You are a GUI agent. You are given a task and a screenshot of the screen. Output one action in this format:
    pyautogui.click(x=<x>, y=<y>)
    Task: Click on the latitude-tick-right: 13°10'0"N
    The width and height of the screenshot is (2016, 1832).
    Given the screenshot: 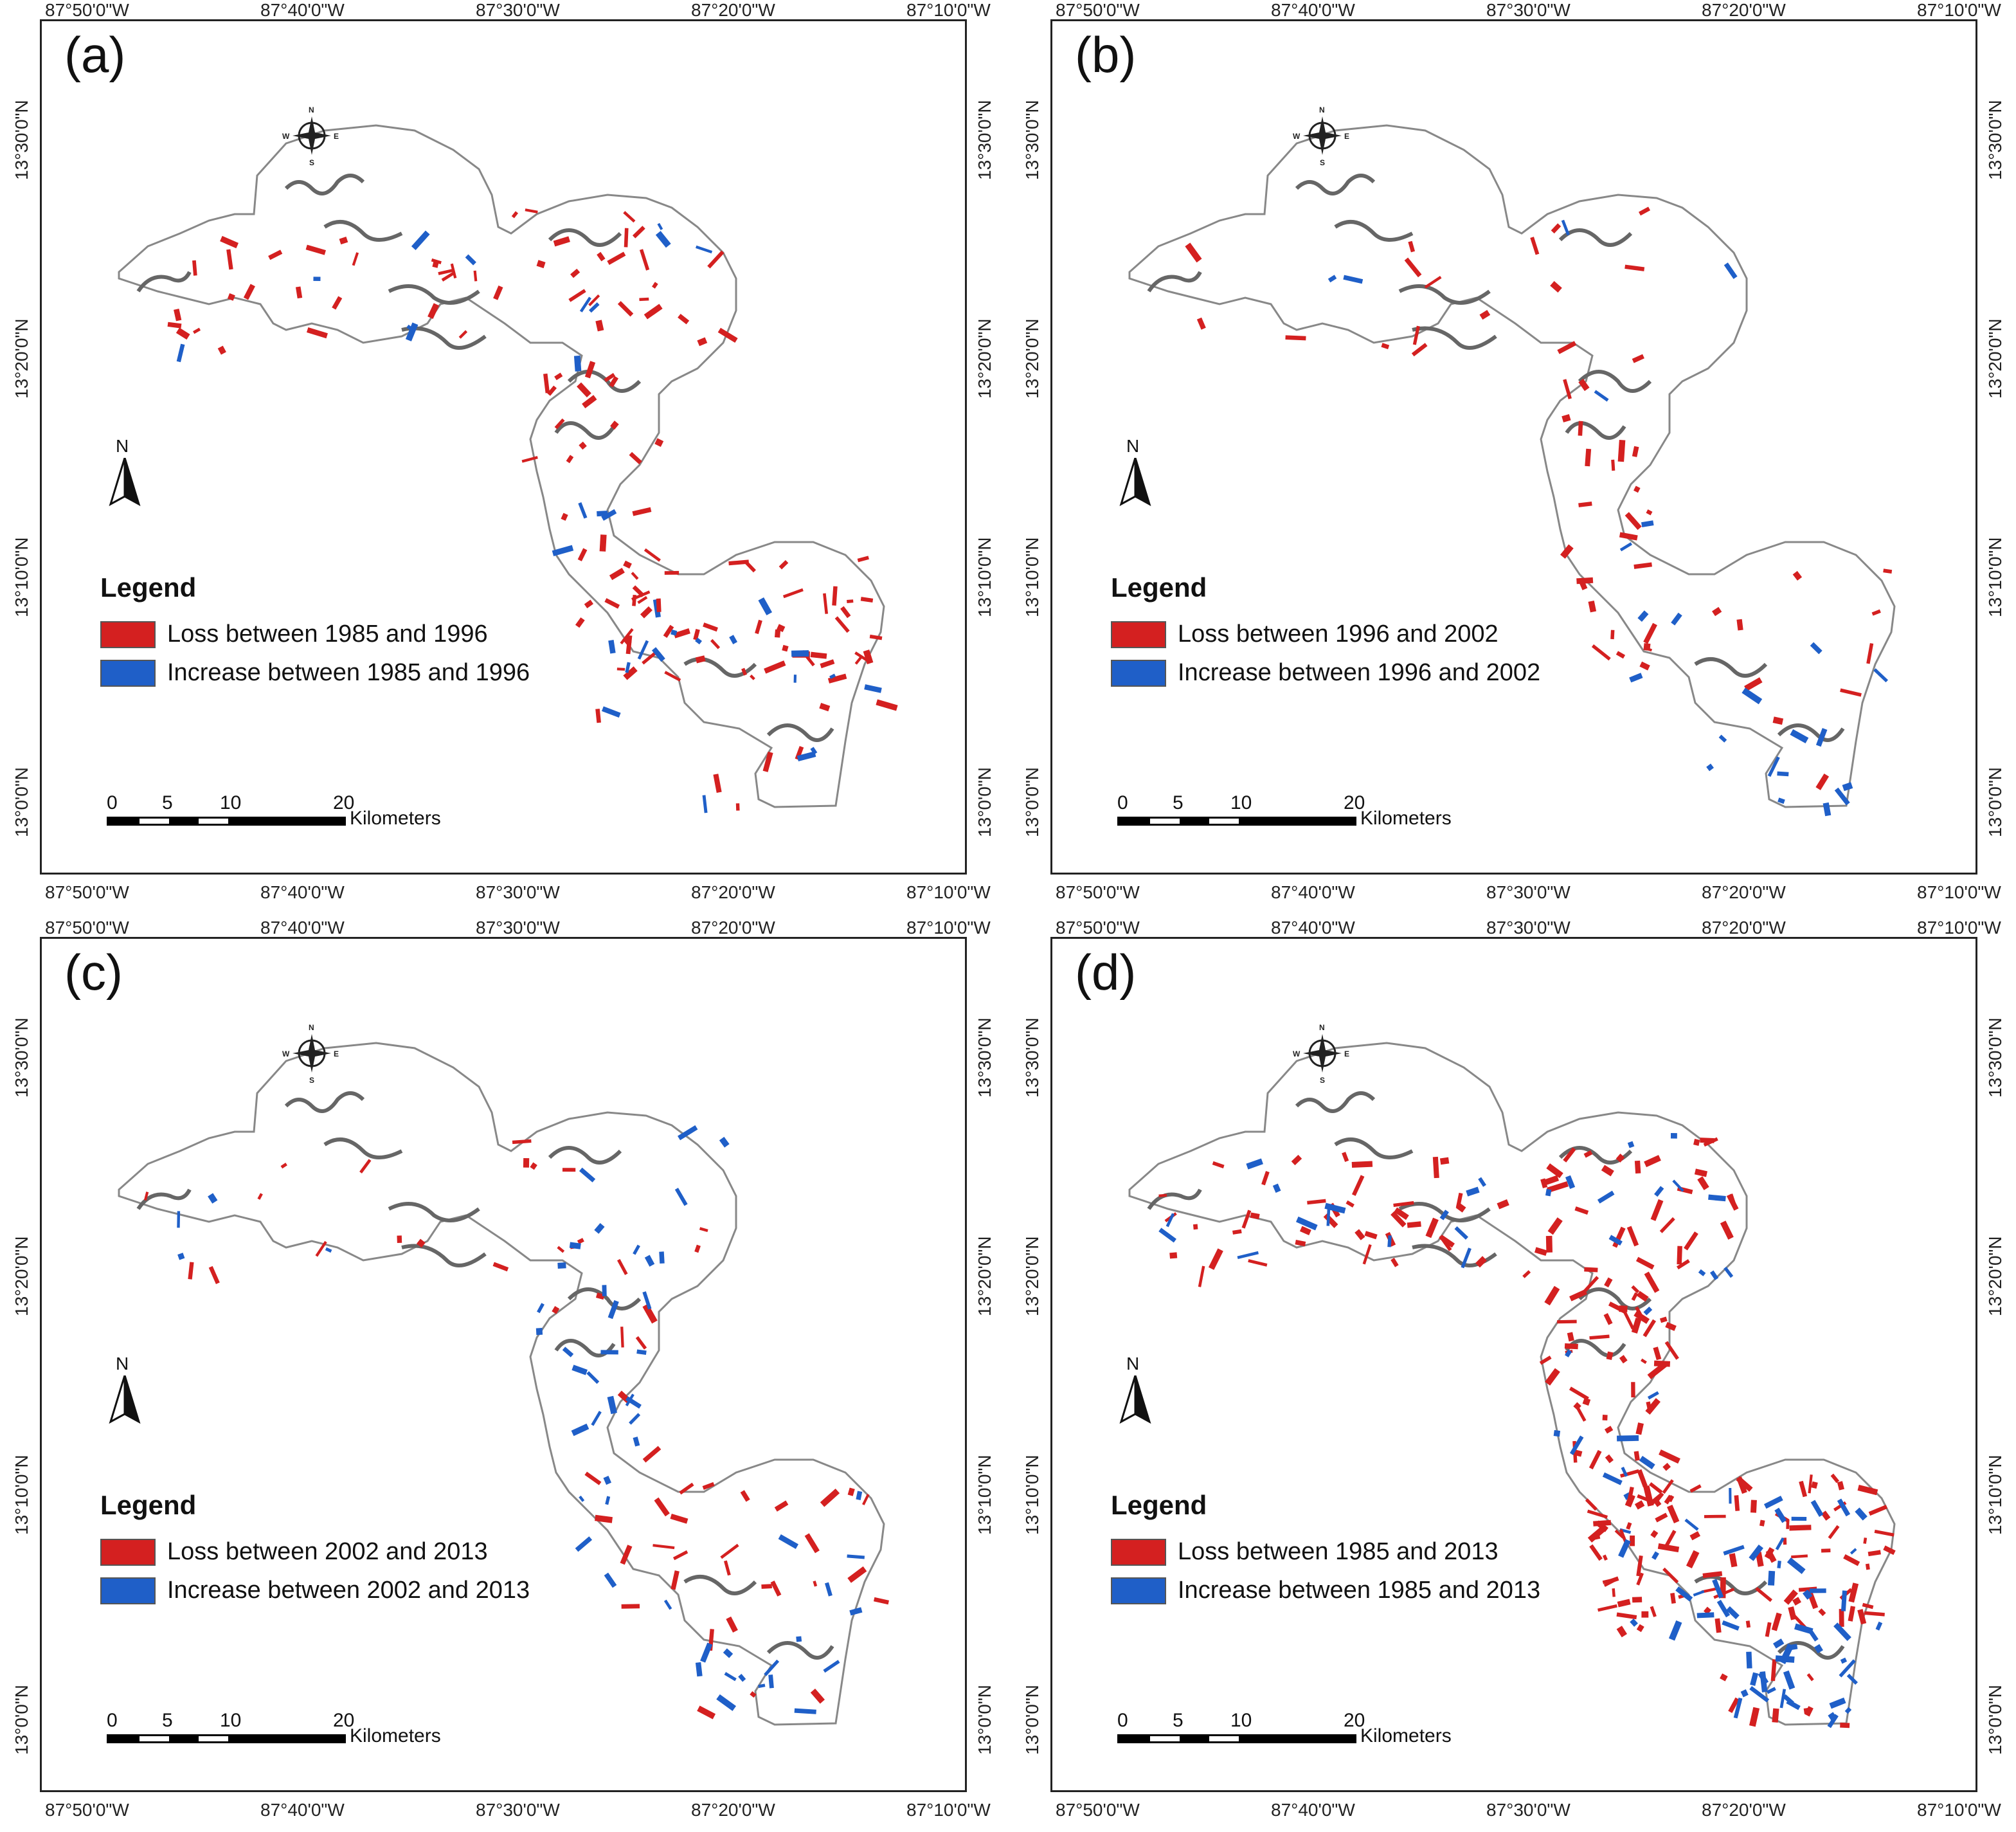 What is the action you would take?
    pyautogui.click(x=1995, y=1495)
    